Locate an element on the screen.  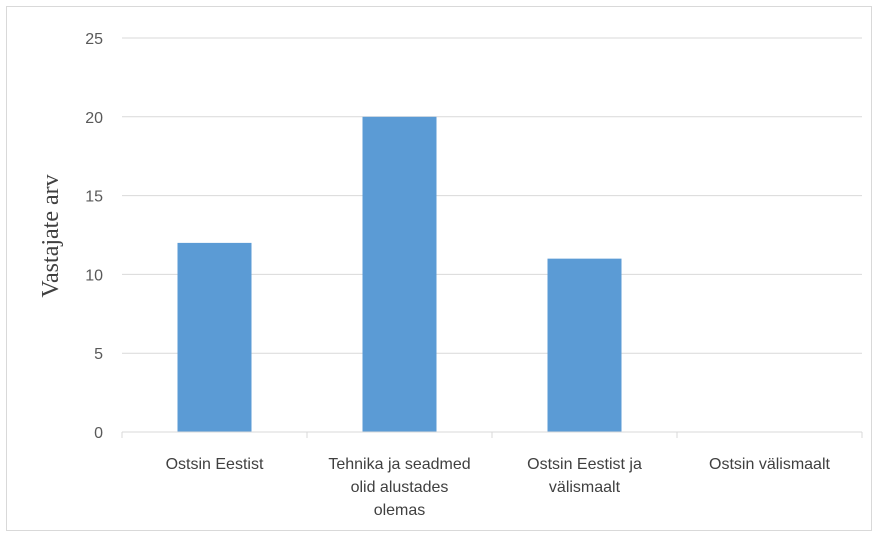
y-tick-label: 10 is located at coordinates (94, 275).